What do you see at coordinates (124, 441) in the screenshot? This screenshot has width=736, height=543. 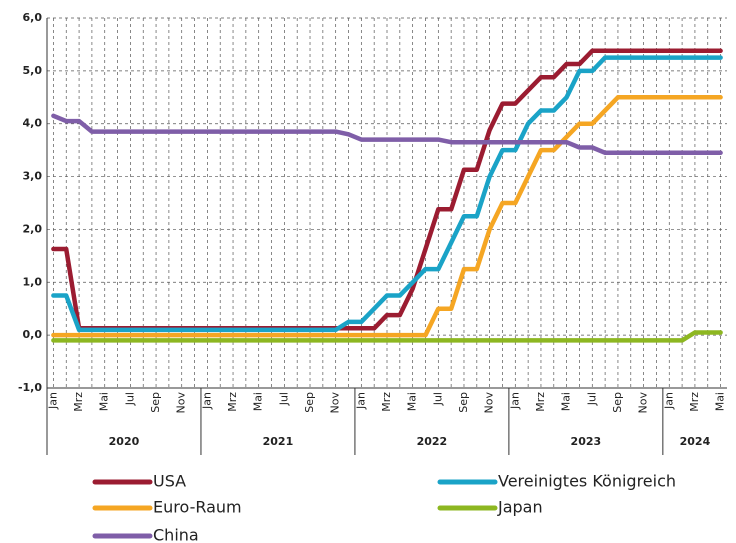 I see `year-label: 2020` at bounding box center [124, 441].